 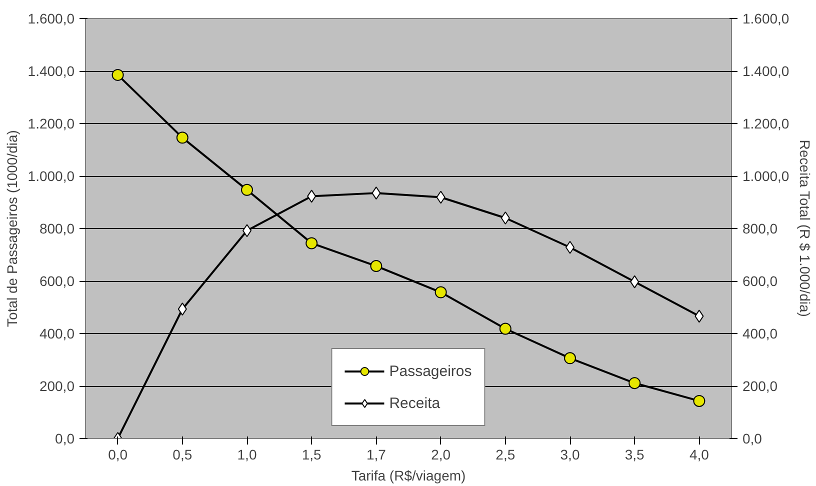 What do you see at coordinates (51, 71) in the screenshot?
I see `y-tick-label: 1.400,0` at bounding box center [51, 71].